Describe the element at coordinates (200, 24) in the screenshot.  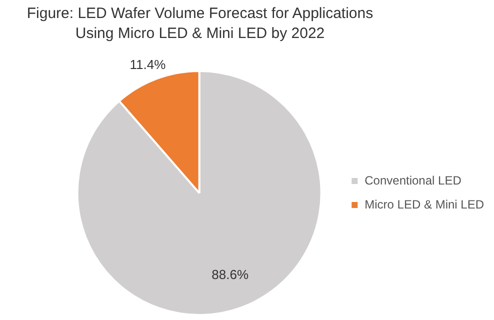
I see `chart-title: Figure: LED Wafer Volume Forecast for Applications Using Micro LED & Mini LED by 2022` at that location.